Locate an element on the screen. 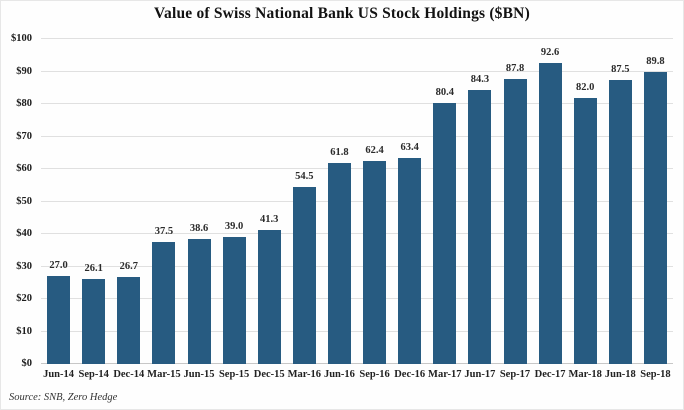 The width and height of the screenshot is (684, 410). bar-value-label: 26.7 is located at coordinates (128, 267).